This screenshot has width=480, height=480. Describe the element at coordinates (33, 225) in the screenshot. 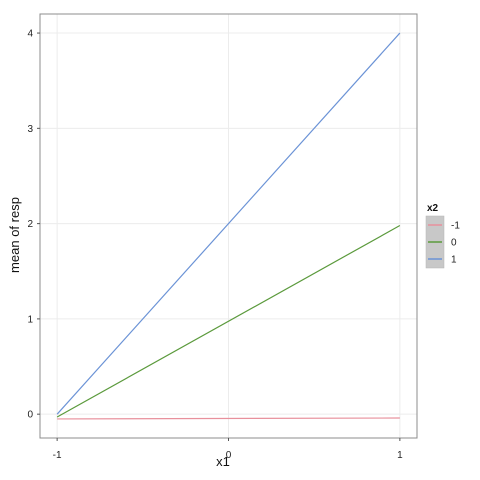

I see `y-axis-ticks: 0 1 2 3 4` at that location.